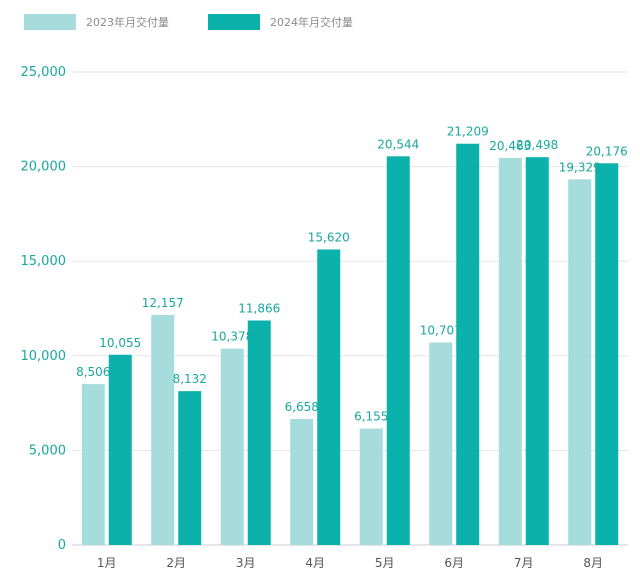 Image resolution: width=640 pixels, height=584 pixels. Describe the element at coordinates (190, 379) in the screenshot. I see `data-label: 8,132` at that location.